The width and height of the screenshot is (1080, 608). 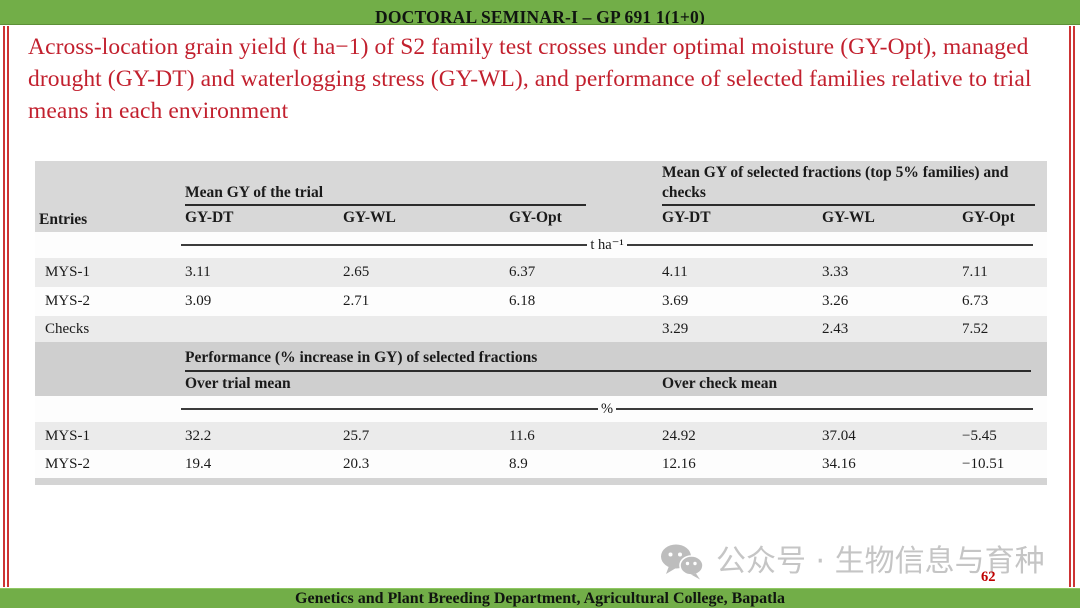 I want to click on cell-value: 2.65, so click(x=422, y=272).